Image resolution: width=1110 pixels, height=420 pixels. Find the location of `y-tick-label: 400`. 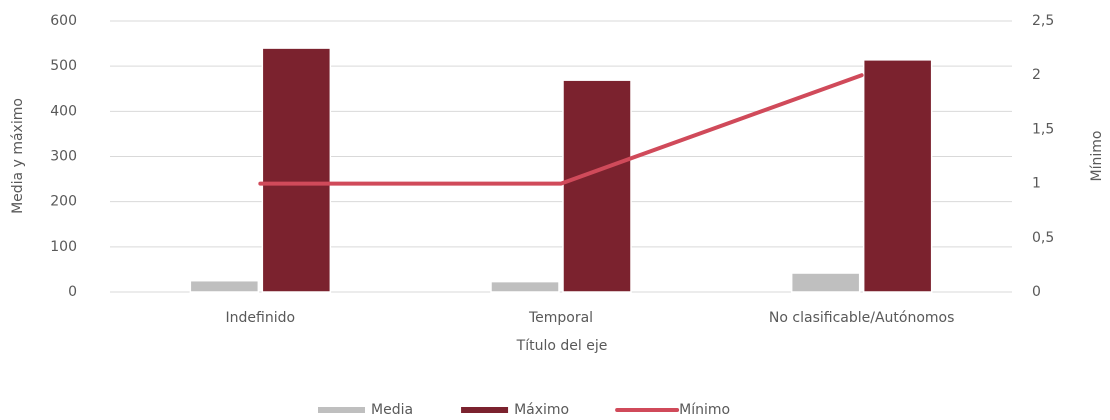

y-tick-label: 400 is located at coordinates (63, 111).